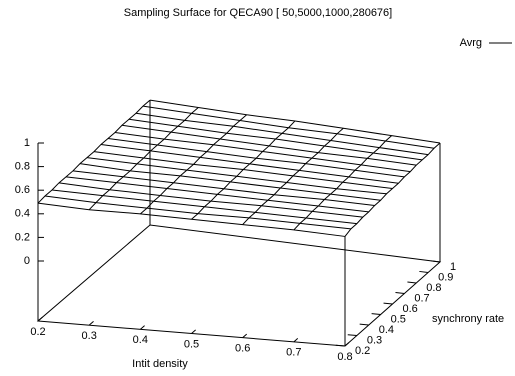  Describe the element at coordinates (22, 167) in the screenshot. I see `z-tick-label: 0.8` at that location.